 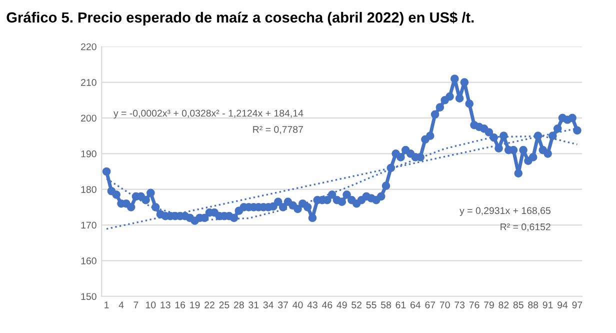 I want to click on x-tick-label: 34, so click(x=268, y=304).